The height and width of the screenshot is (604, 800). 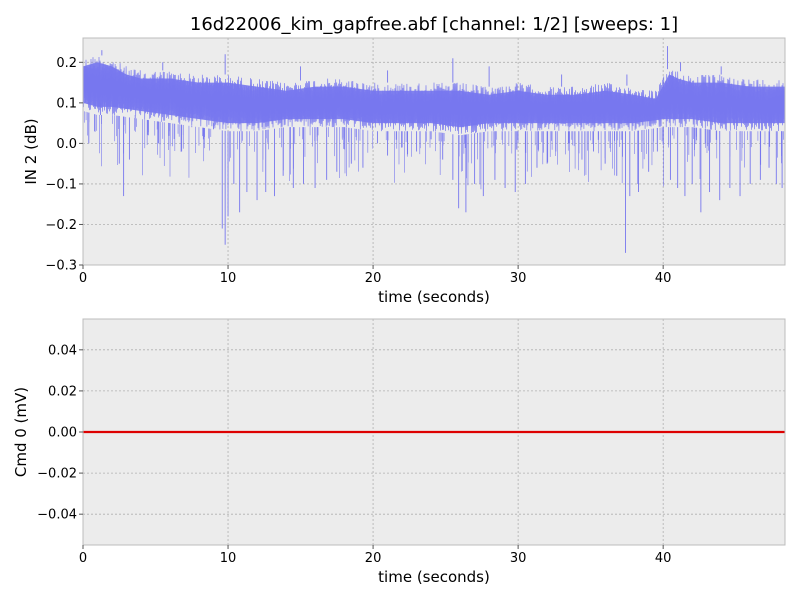 I want to click on bottom-panel-ytick-label: 0.00, so click(x=62, y=433).